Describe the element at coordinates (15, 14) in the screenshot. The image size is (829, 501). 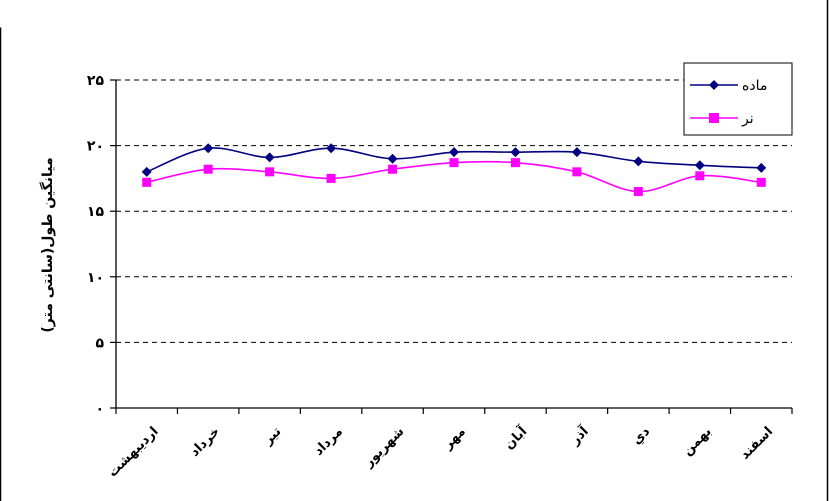
I see `corner-decoration` at that location.